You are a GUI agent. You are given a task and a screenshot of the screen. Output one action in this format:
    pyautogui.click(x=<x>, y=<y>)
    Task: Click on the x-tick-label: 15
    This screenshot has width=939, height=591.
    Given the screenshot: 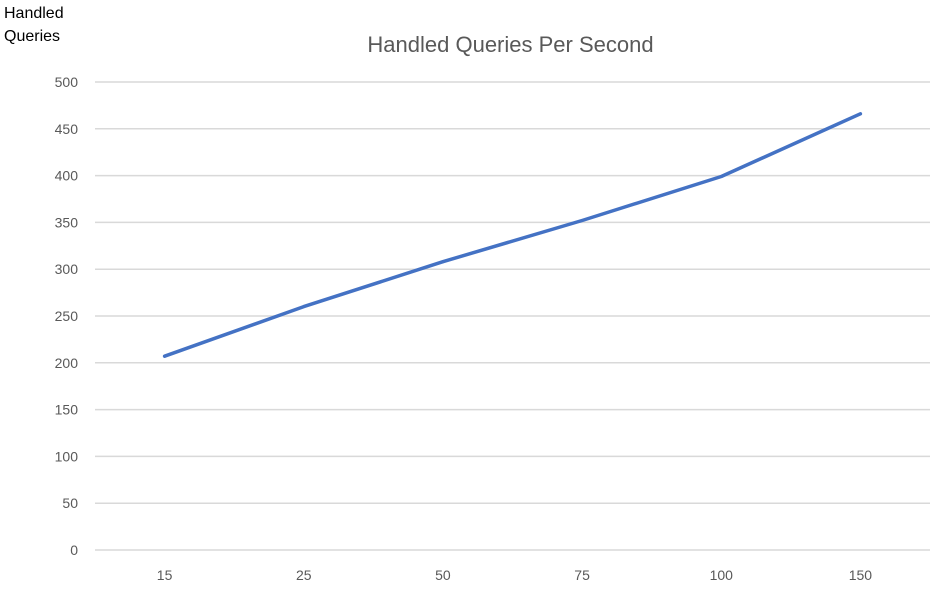 What is the action you would take?
    pyautogui.click(x=165, y=575)
    